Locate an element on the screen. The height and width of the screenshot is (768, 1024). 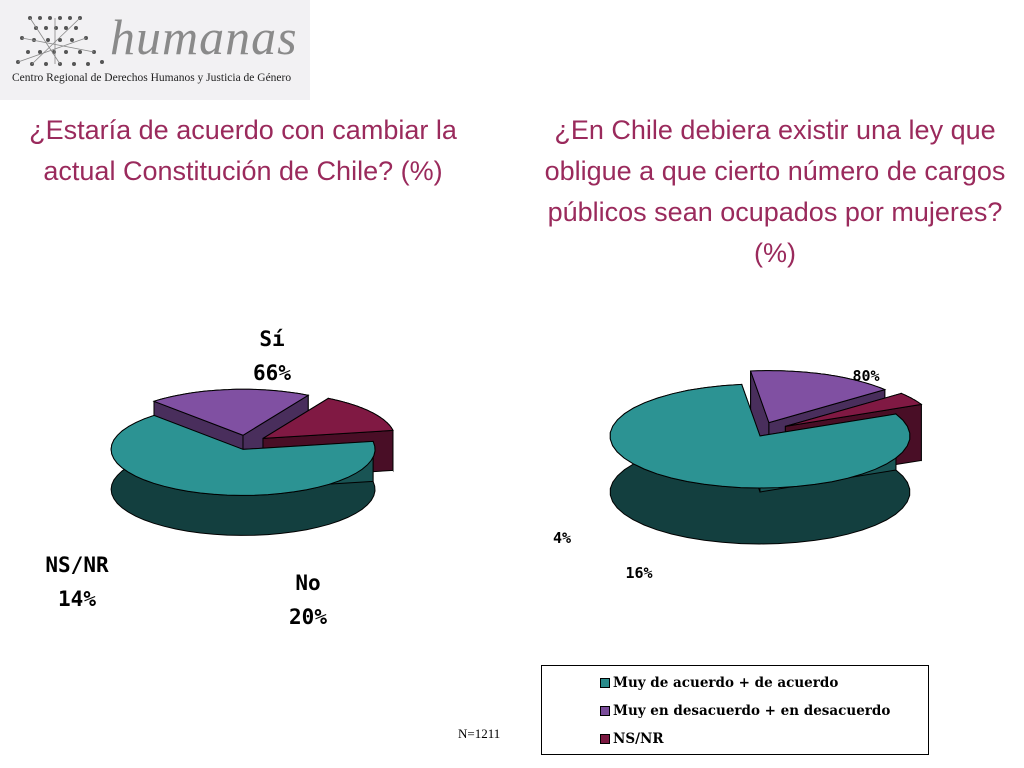
pie-2-slice-2-top is located at coordinates (818, 397).